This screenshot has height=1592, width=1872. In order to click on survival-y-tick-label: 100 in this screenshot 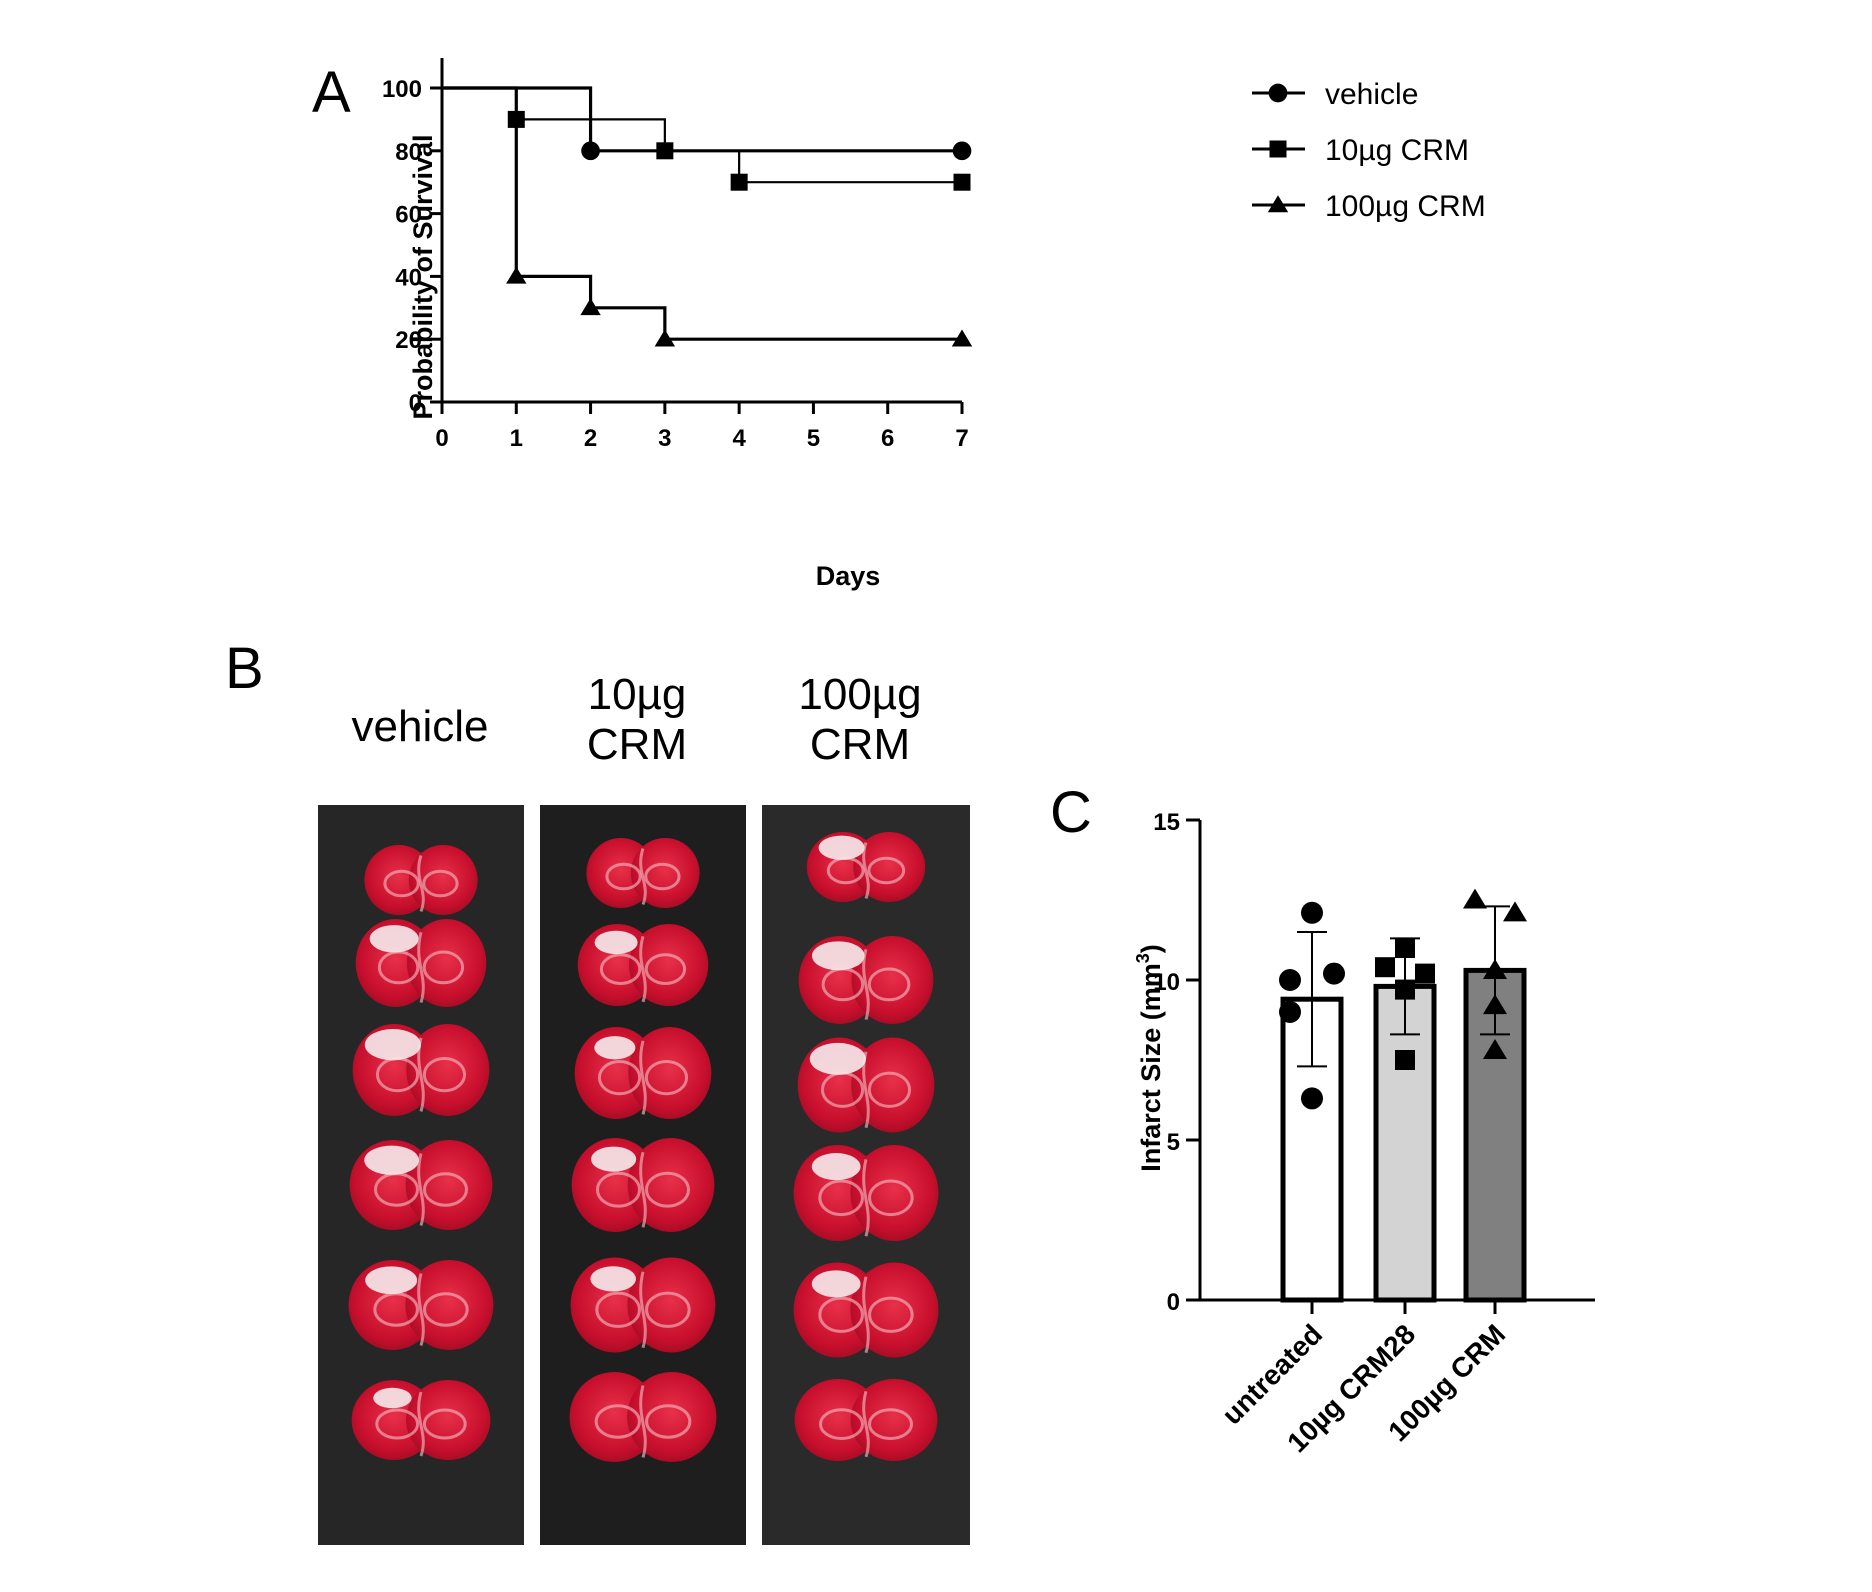, I will do `click(402, 89)`.